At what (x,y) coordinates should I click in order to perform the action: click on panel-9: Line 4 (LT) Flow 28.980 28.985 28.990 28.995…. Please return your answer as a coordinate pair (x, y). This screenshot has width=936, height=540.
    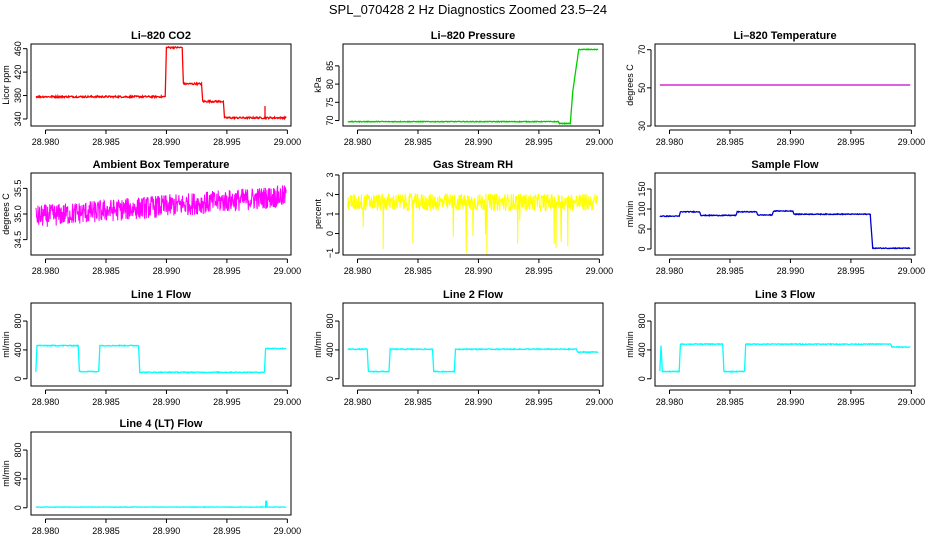
    Looking at the image, I should click on (151, 477).